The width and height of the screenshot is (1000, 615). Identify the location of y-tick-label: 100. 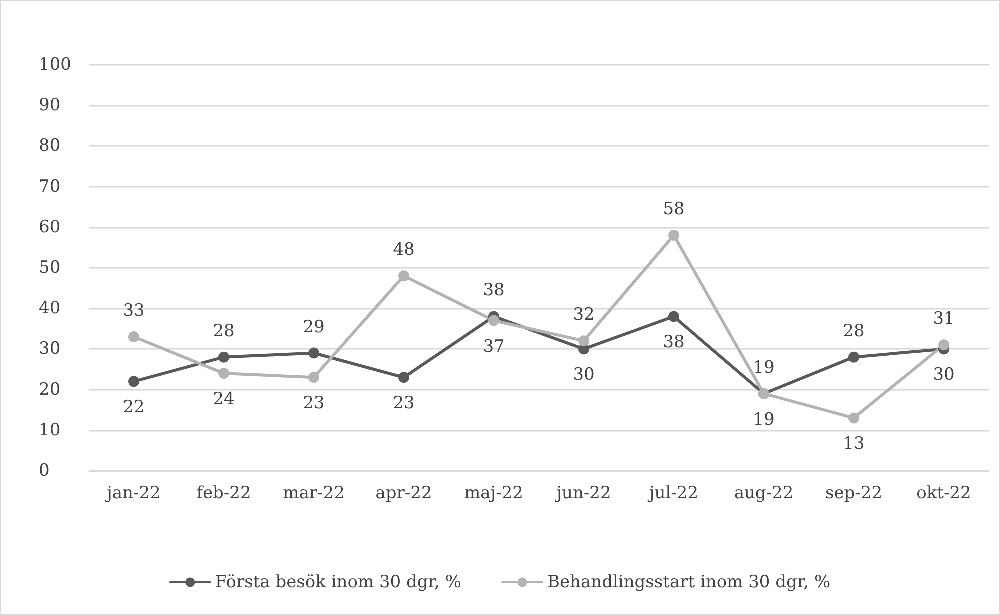
(55, 65).